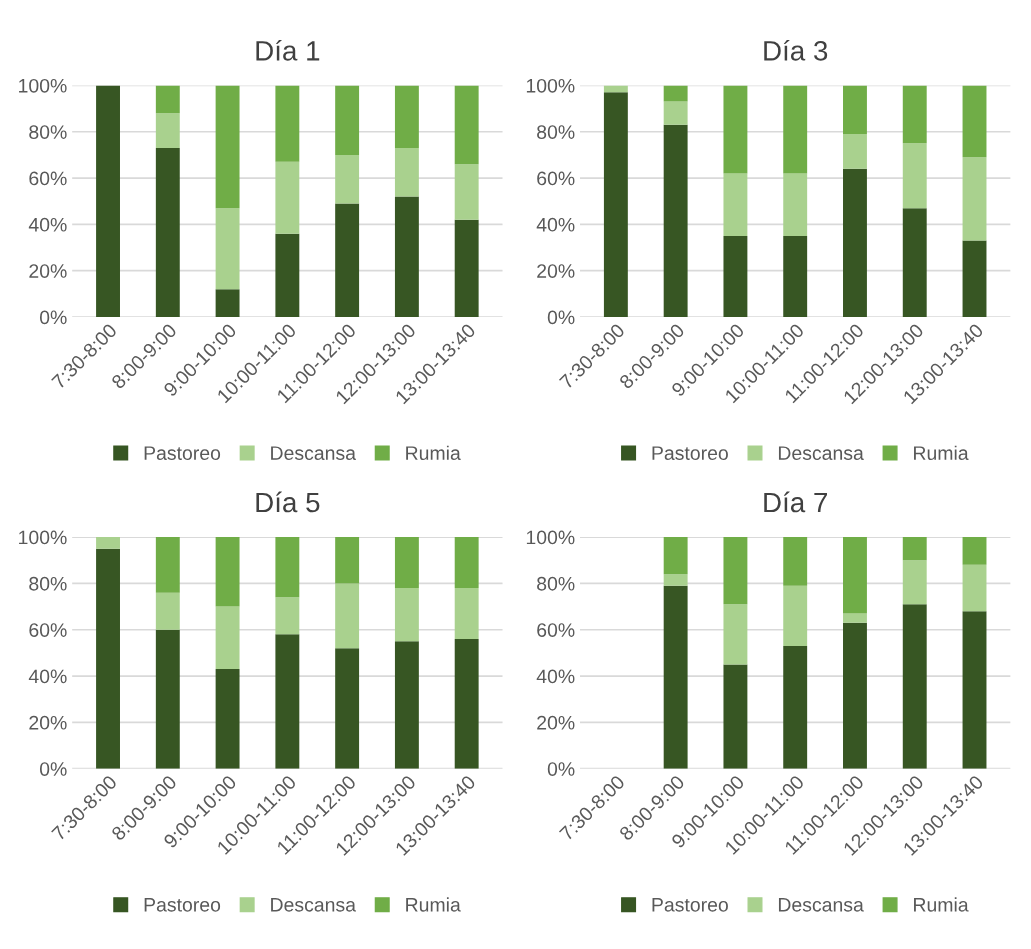 The width and height of the screenshot is (1031, 949). I want to click on chart-title: Día 5, so click(288, 502).